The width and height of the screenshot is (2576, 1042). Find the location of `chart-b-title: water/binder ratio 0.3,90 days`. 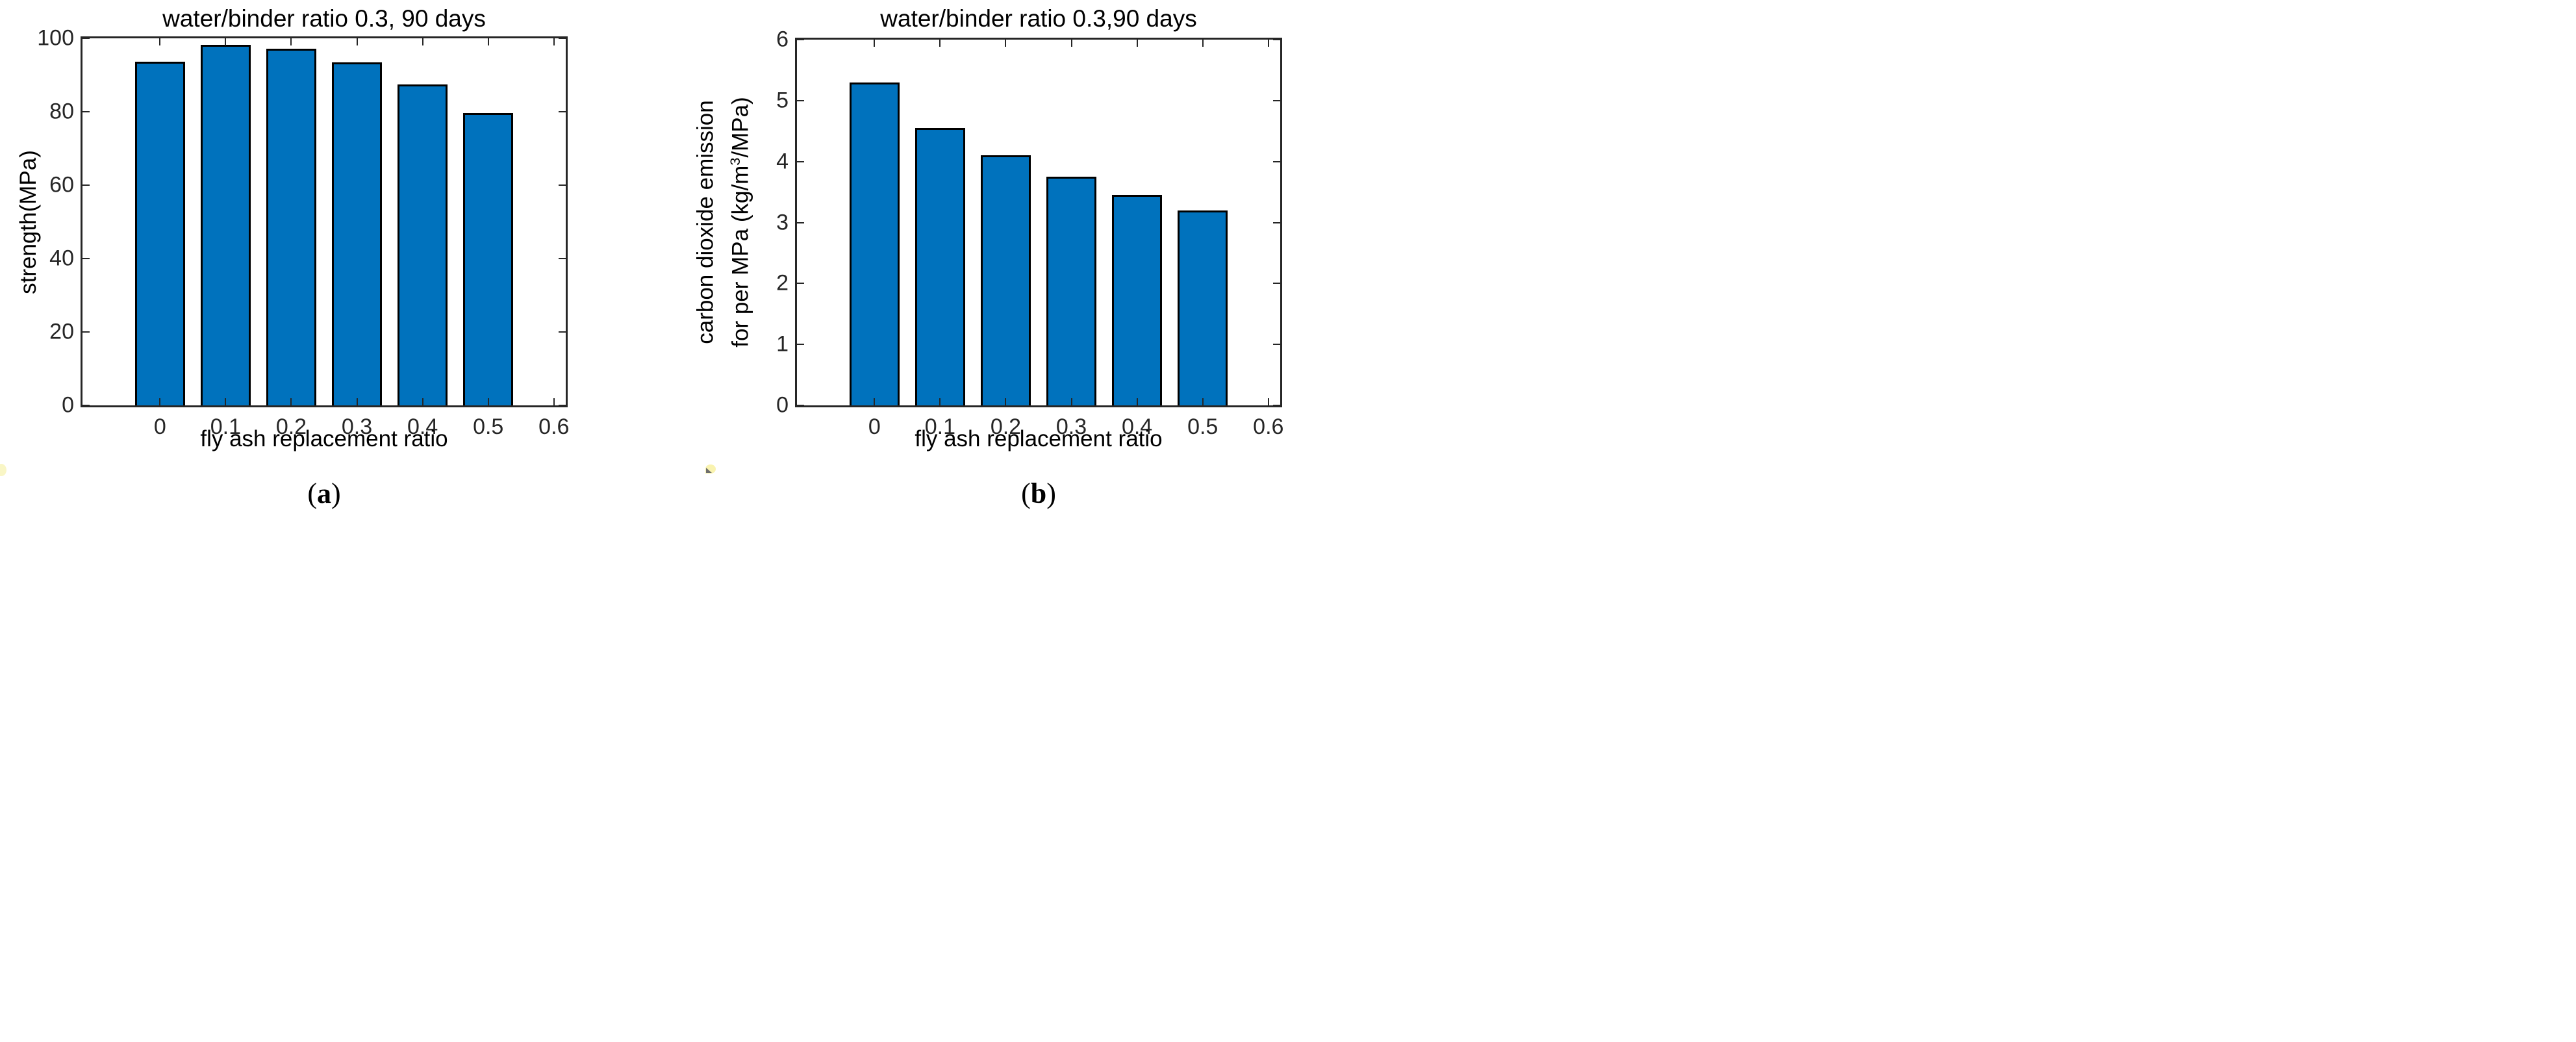

chart-b-title: water/binder ratio 0.3,90 days is located at coordinates (1038, 19).